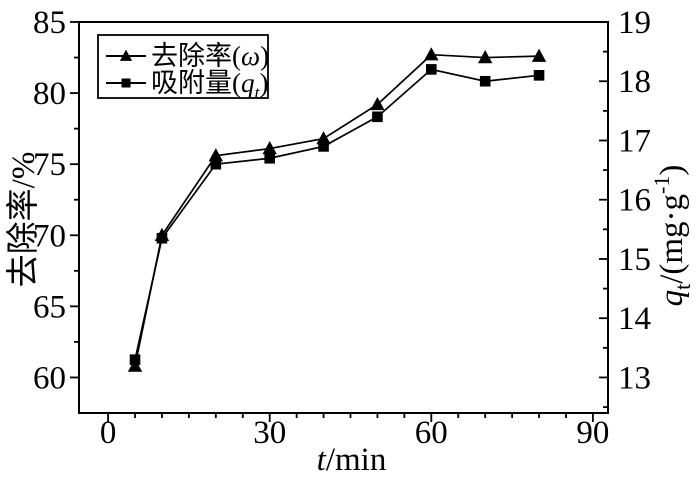  I want to click on legend: 去除率(ω)吸附量(qt), so click(183, 68).